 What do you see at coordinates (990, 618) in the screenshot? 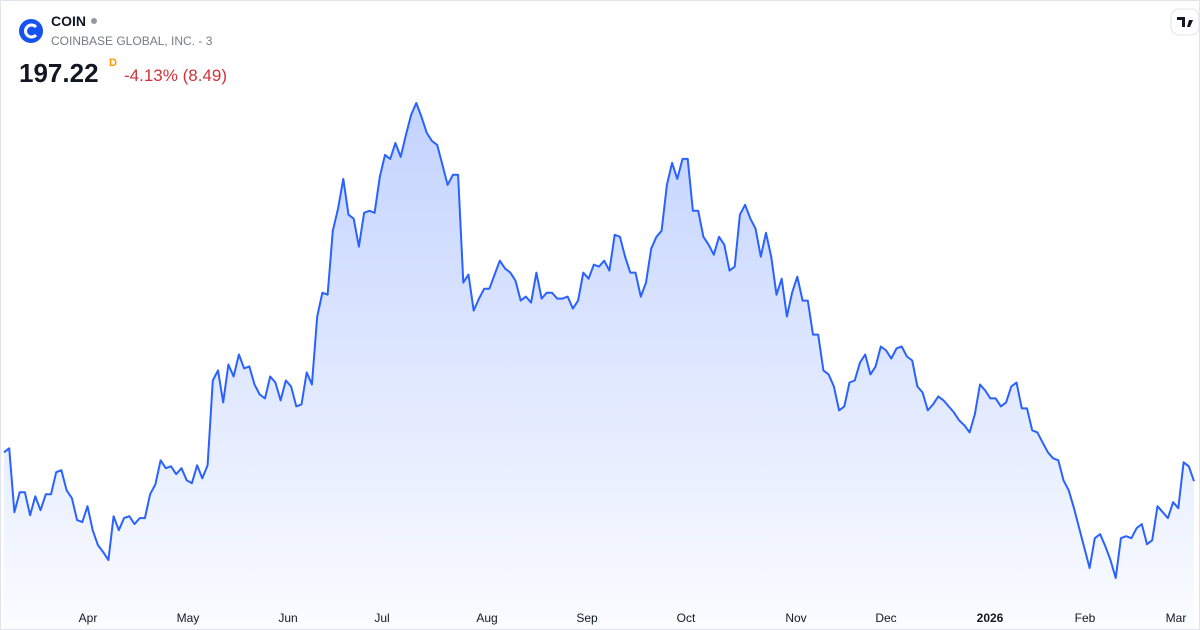
I see `x-tick-label: 2026` at bounding box center [990, 618].